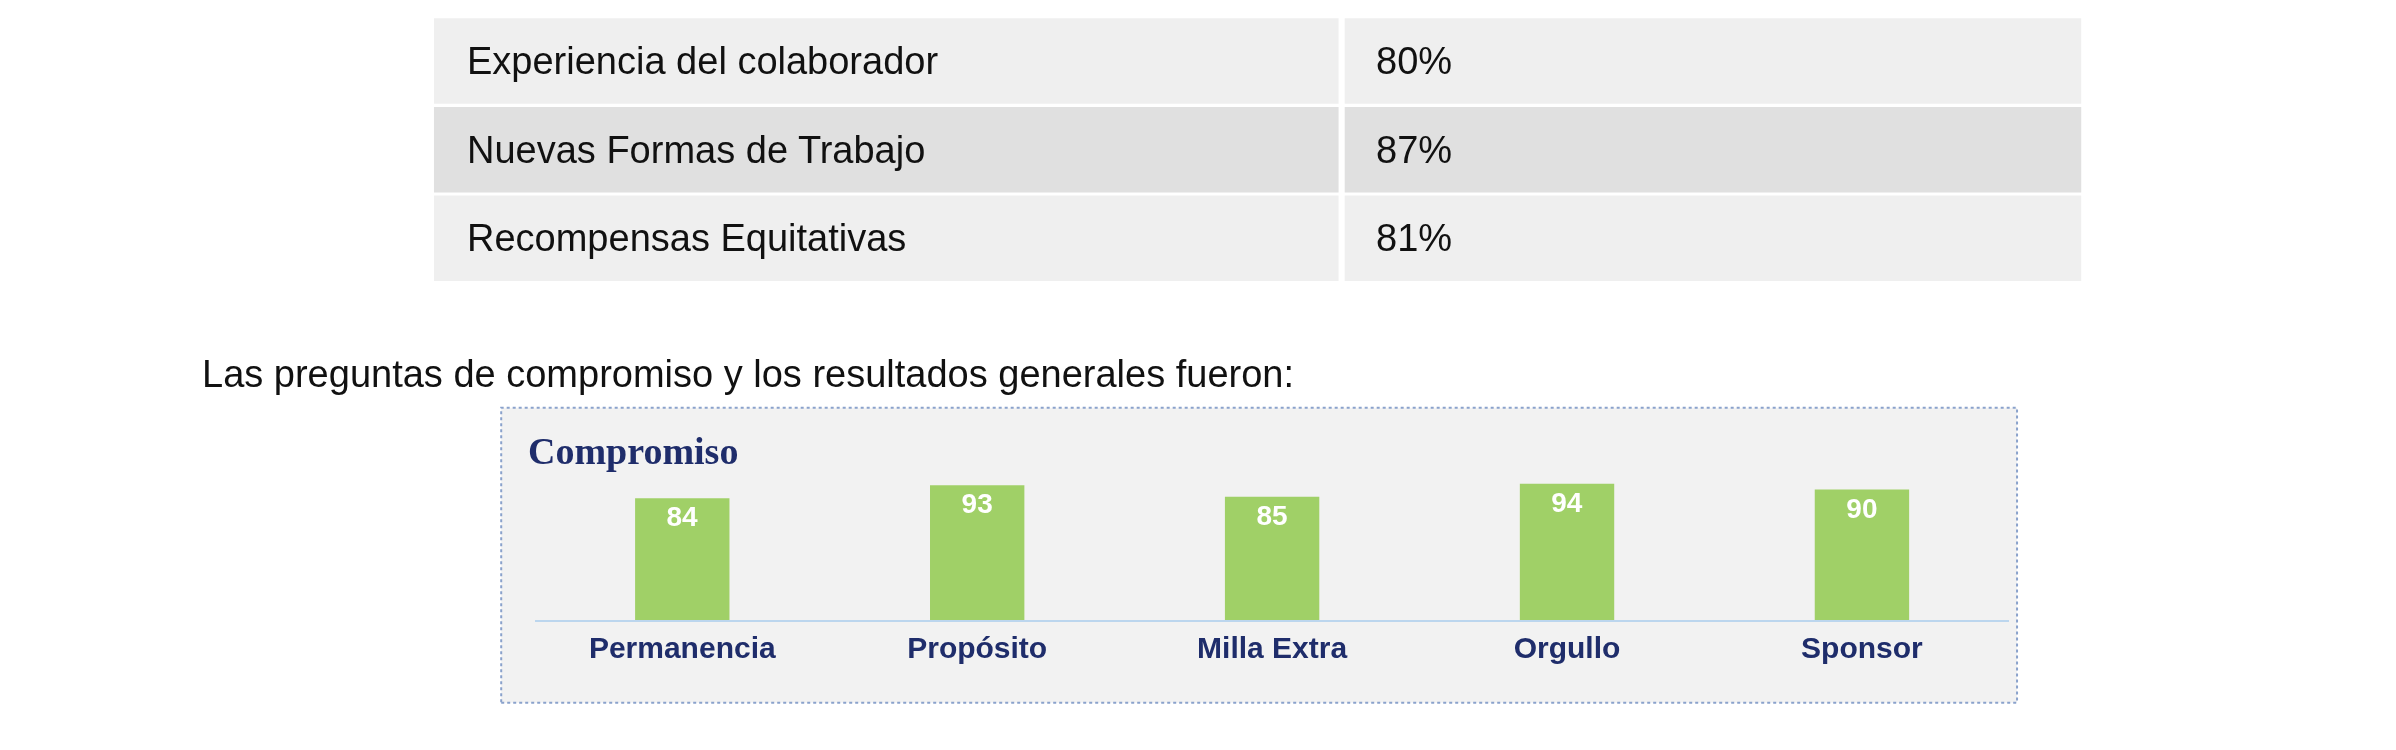 The image size is (2396, 750). What do you see at coordinates (682, 517) in the screenshot?
I see `data-label: 84` at bounding box center [682, 517].